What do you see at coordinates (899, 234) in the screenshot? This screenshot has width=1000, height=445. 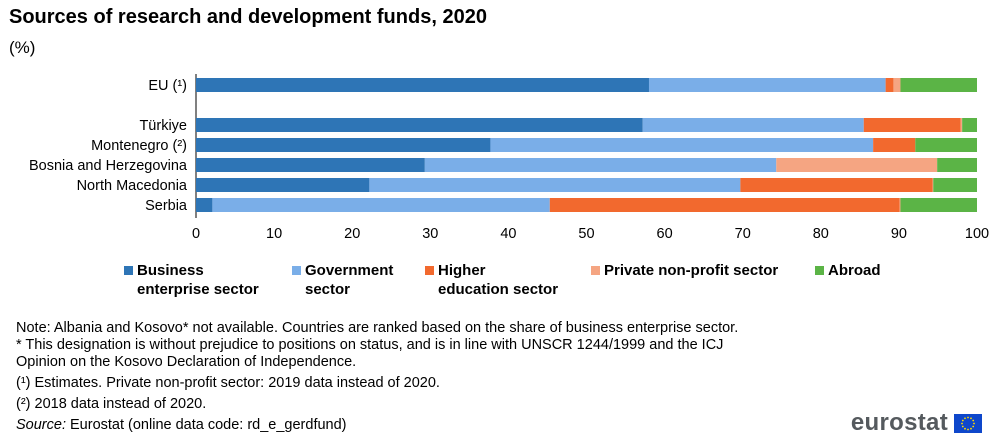 I see `x-tick-label-9: 90` at bounding box center [899, 234].